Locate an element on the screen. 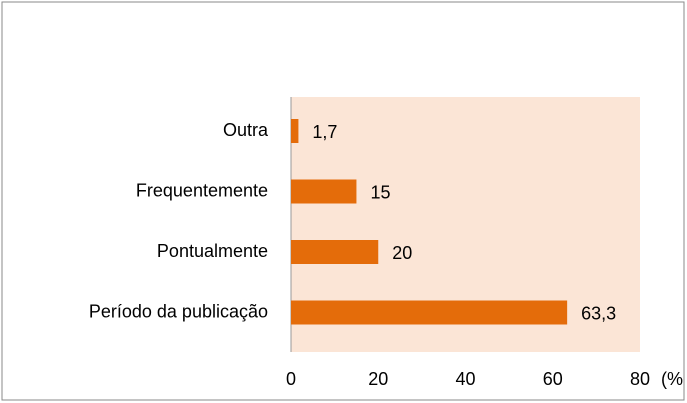 The height and width of the screenshot is (403, 687). value-label: 1,7 is located at coordinates (324, 132).